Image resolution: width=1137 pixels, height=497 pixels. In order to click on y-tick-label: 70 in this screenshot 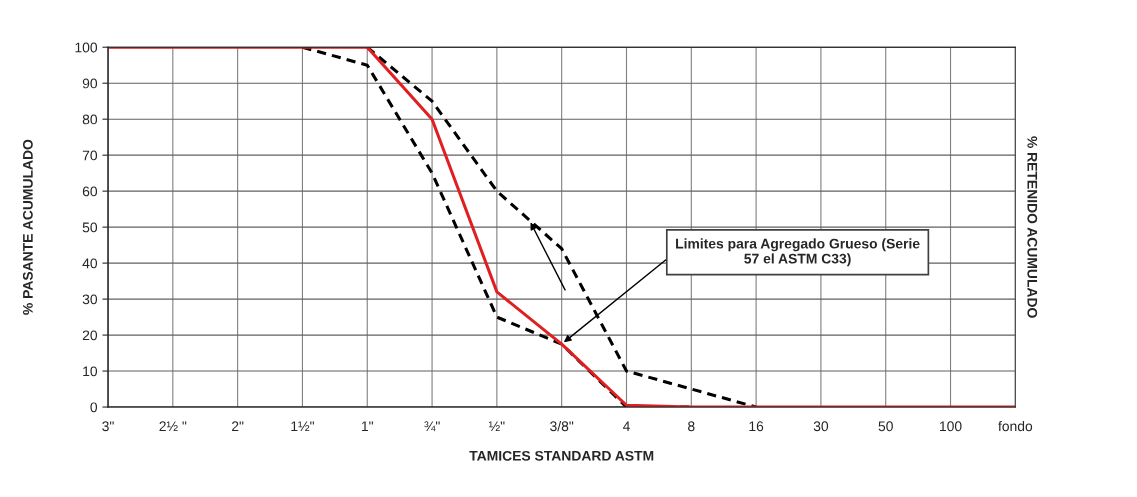, I will do `click(90, 155)`.